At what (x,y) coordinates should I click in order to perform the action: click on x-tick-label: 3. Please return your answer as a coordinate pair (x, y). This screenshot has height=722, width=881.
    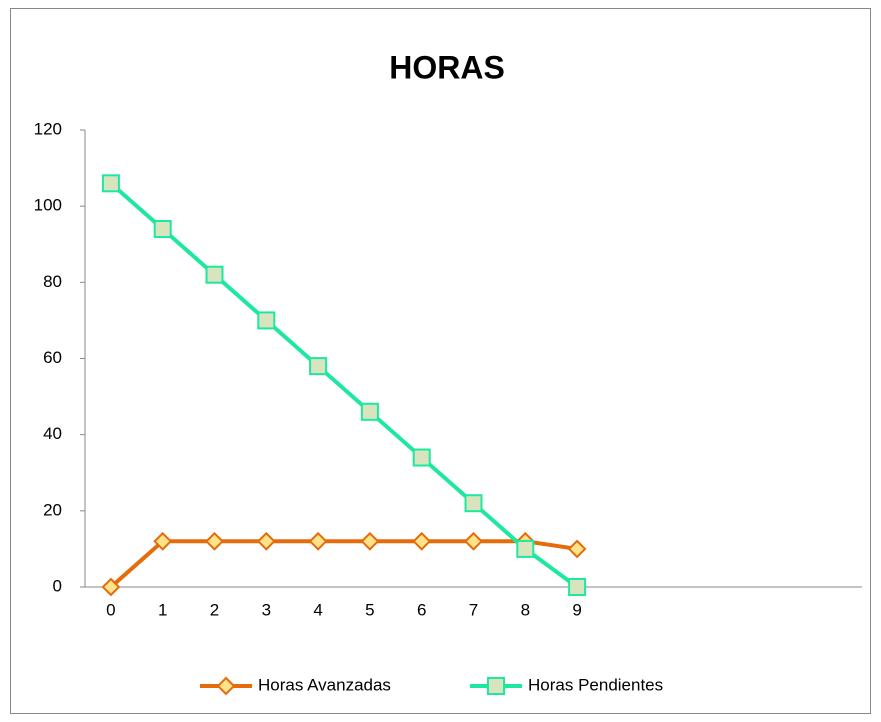
    Looking at the image, I should click on (266, 609).